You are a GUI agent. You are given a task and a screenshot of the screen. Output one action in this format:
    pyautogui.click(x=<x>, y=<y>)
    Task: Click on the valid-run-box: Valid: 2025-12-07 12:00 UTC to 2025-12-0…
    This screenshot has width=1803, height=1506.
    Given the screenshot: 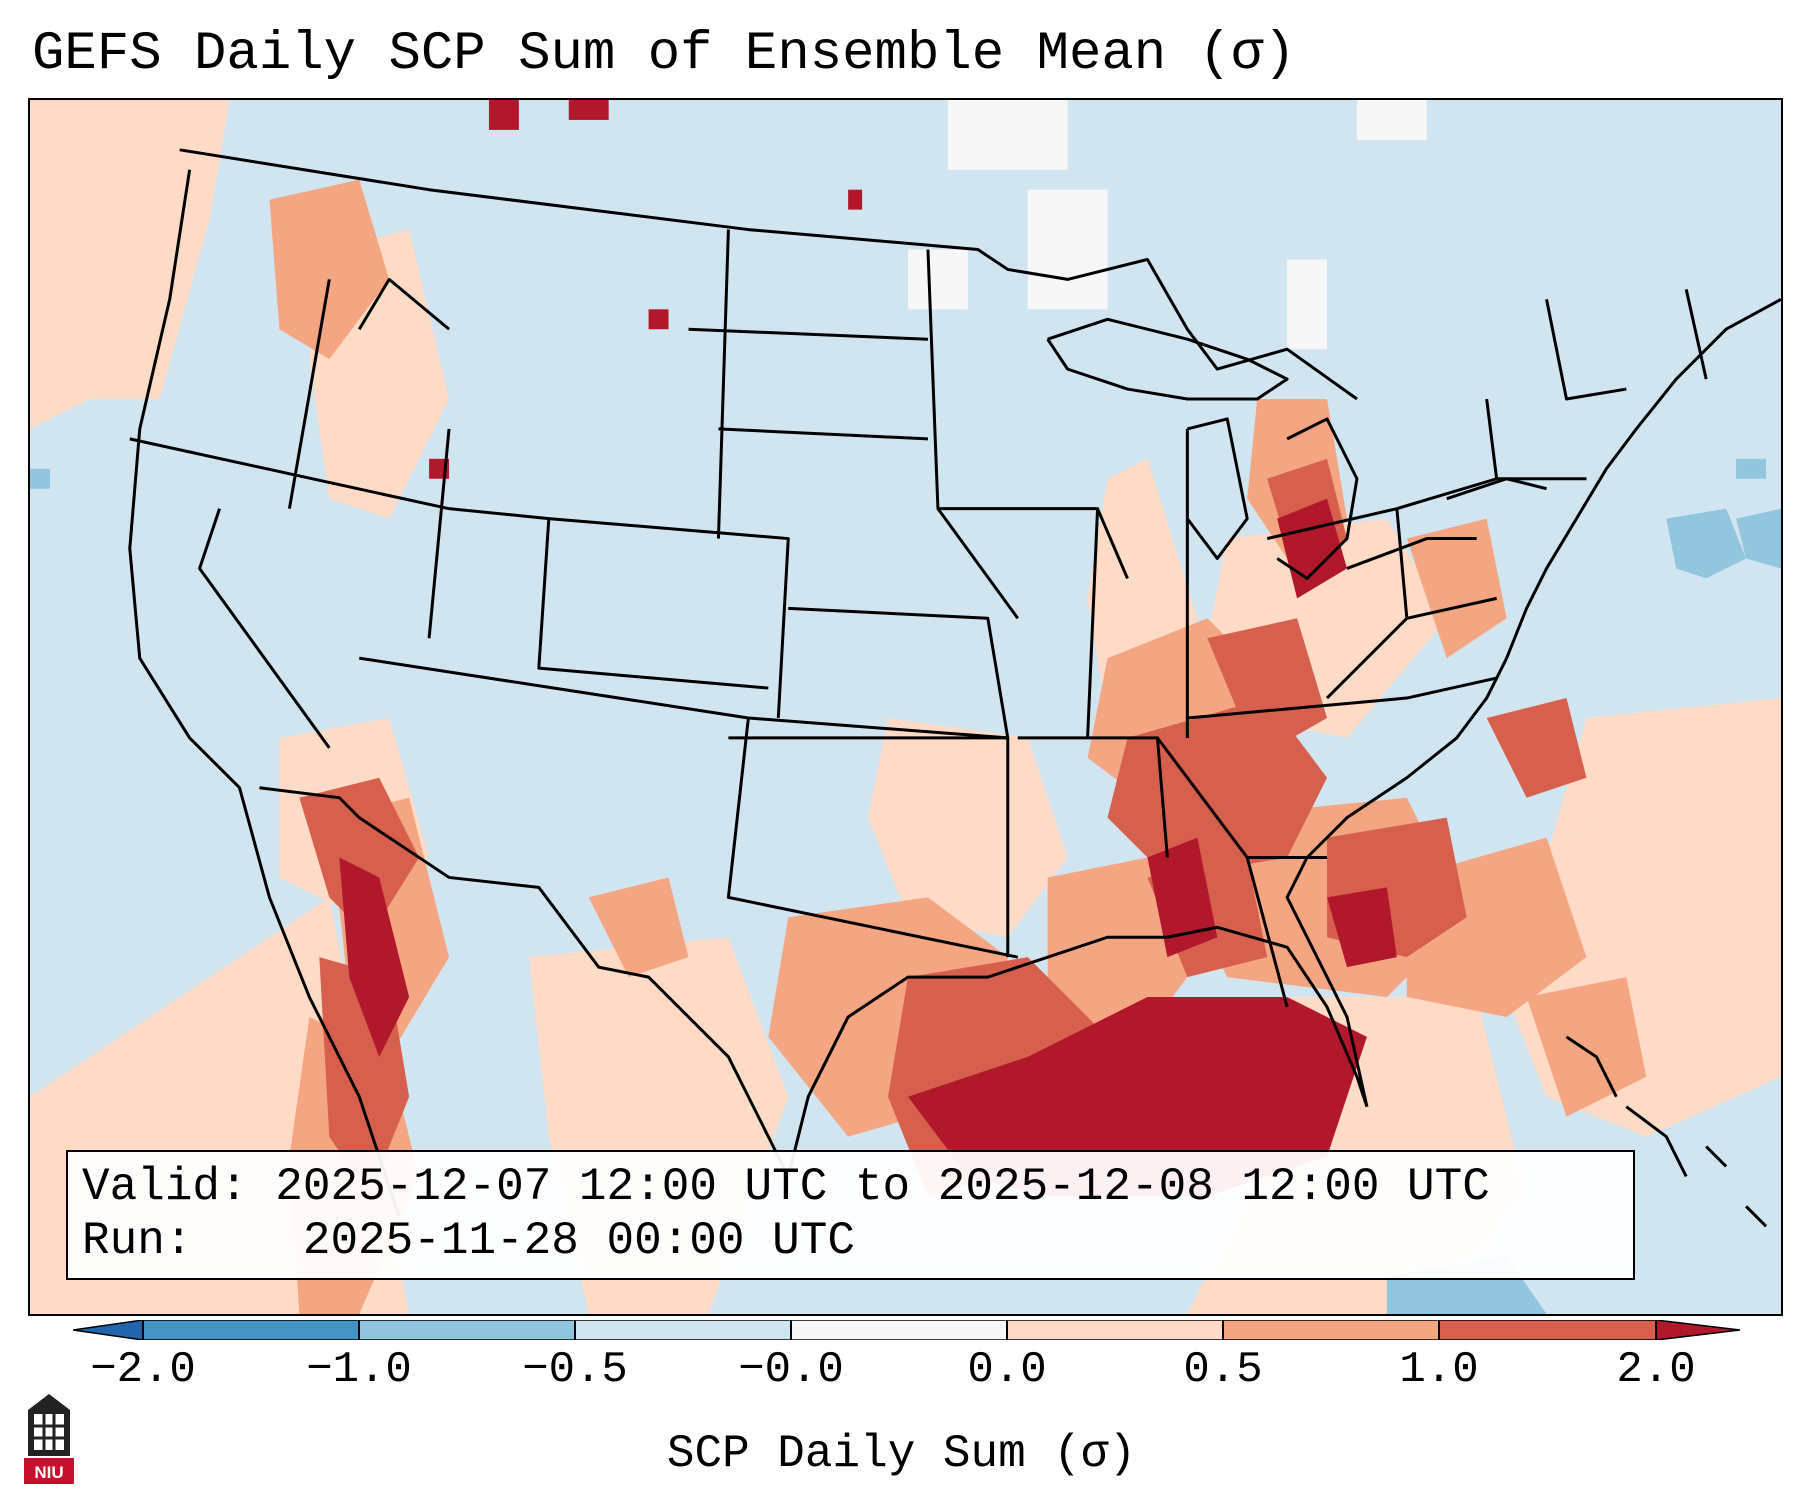 What is the action you would take?
    pyautogui.click(x=850, y=1215)
    